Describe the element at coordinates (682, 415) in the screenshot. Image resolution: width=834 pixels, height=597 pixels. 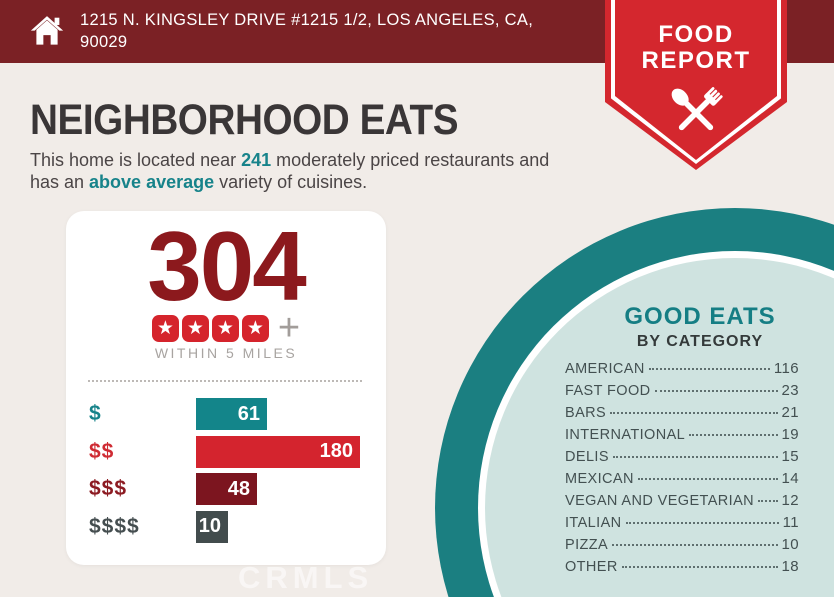
I see `category-row: BARS 21` at that location.